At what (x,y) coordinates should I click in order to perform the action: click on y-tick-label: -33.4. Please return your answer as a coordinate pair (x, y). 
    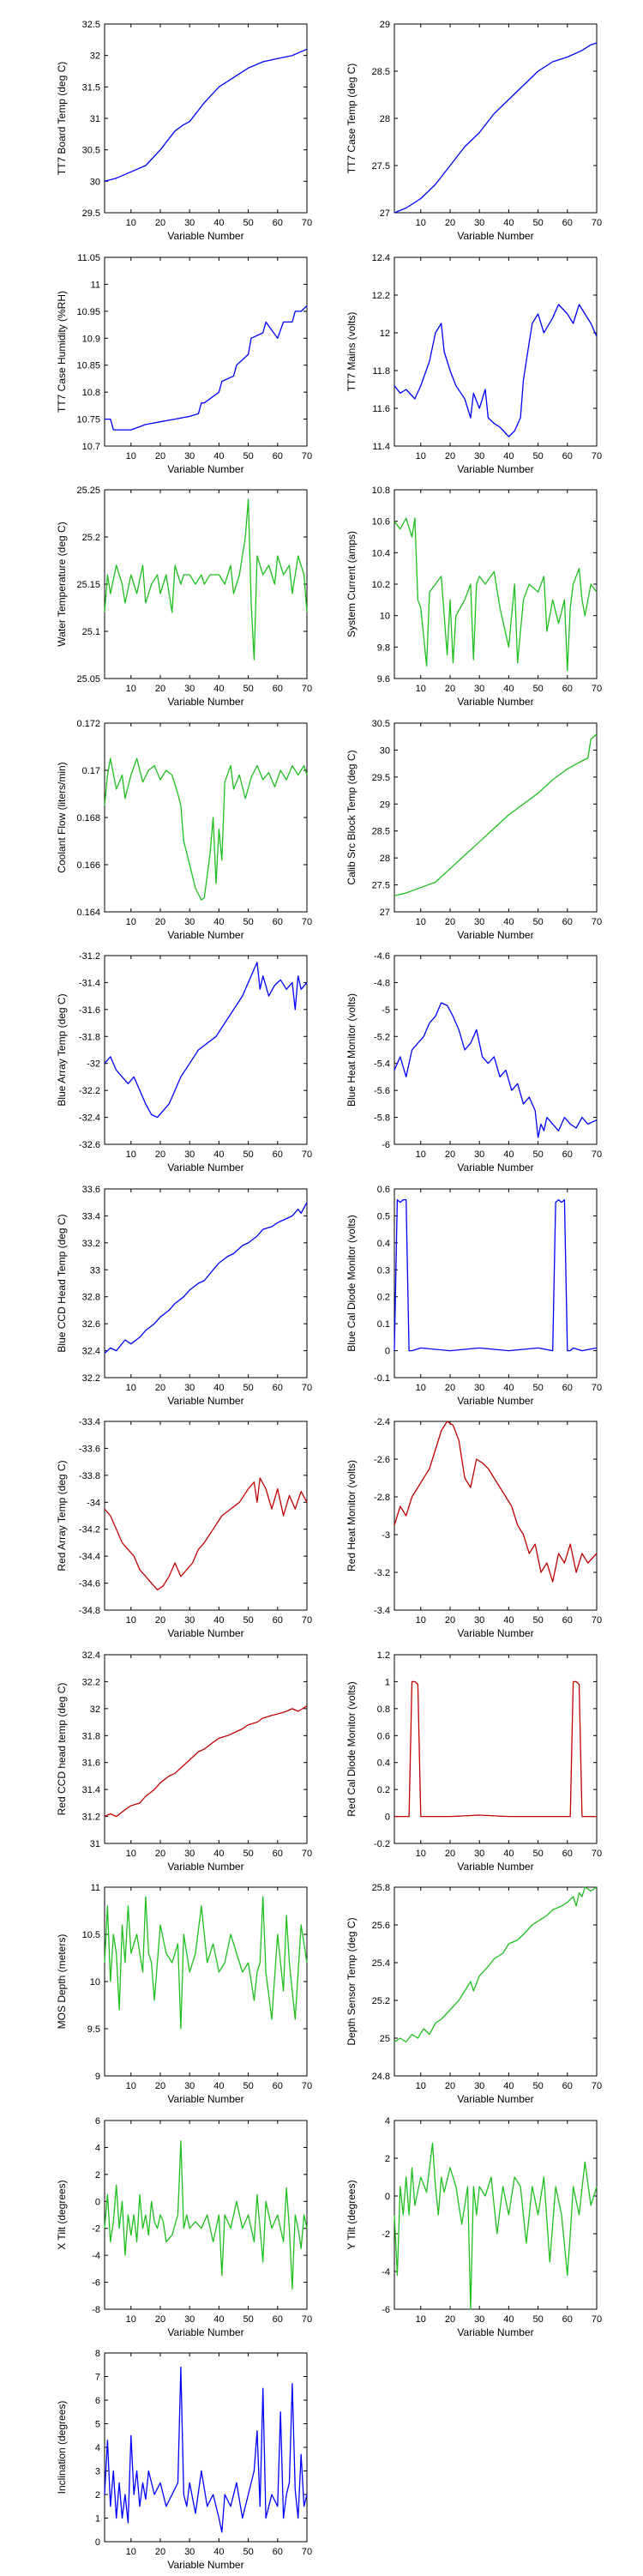
    Looking at the image, I should click on (89, 1422).